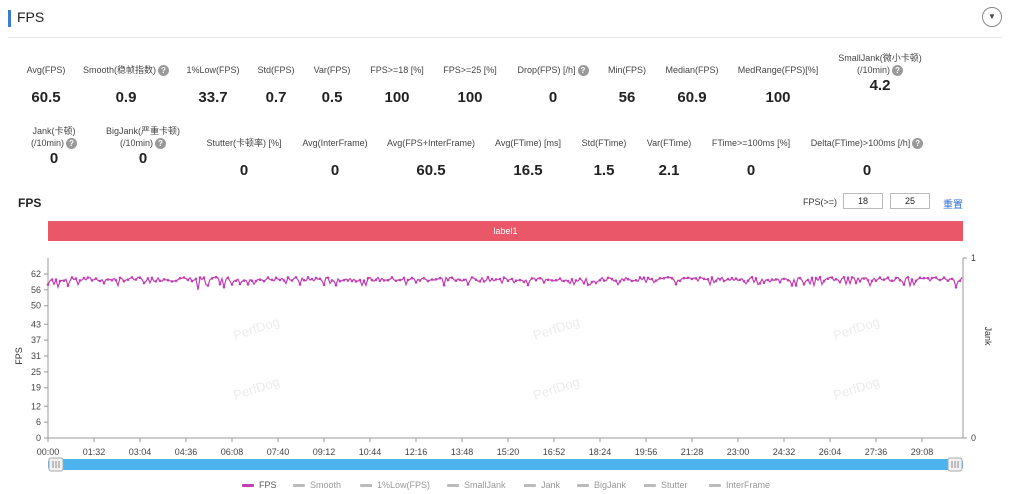 The width and height of the screenshot is (1010, 494). Describe the element at coordinates (551, 485) in the screenshot. I see `legend-label: Jank` at that location.